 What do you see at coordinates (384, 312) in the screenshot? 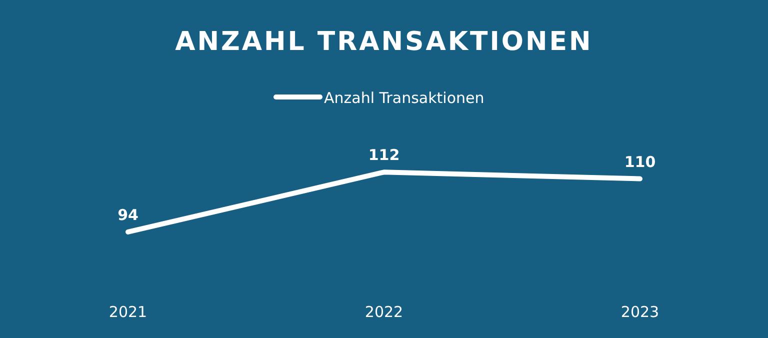
I see `x-tick-label: 2022` at bounding box center [384, 312].